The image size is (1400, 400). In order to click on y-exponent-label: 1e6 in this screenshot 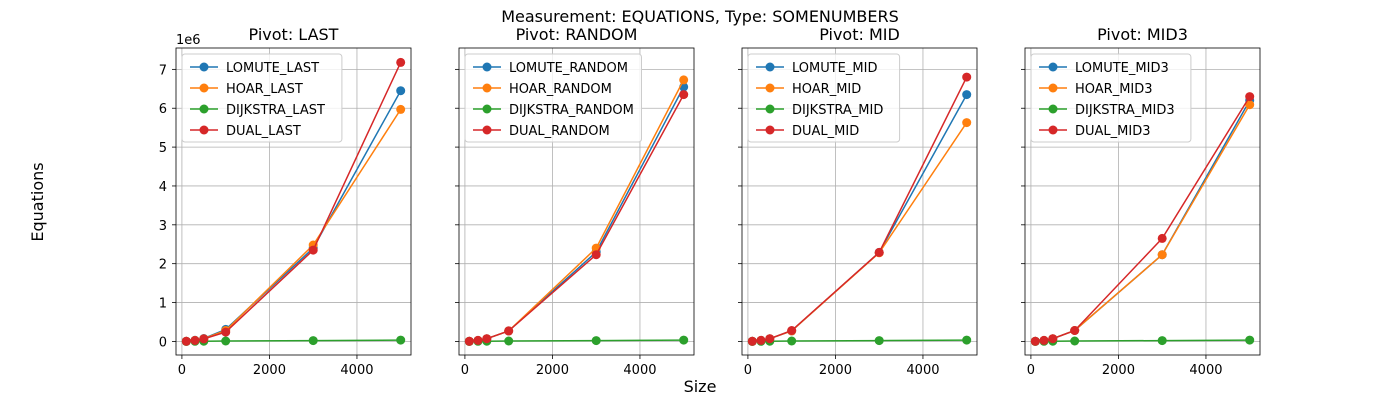, I will do `click(188, 40)`.